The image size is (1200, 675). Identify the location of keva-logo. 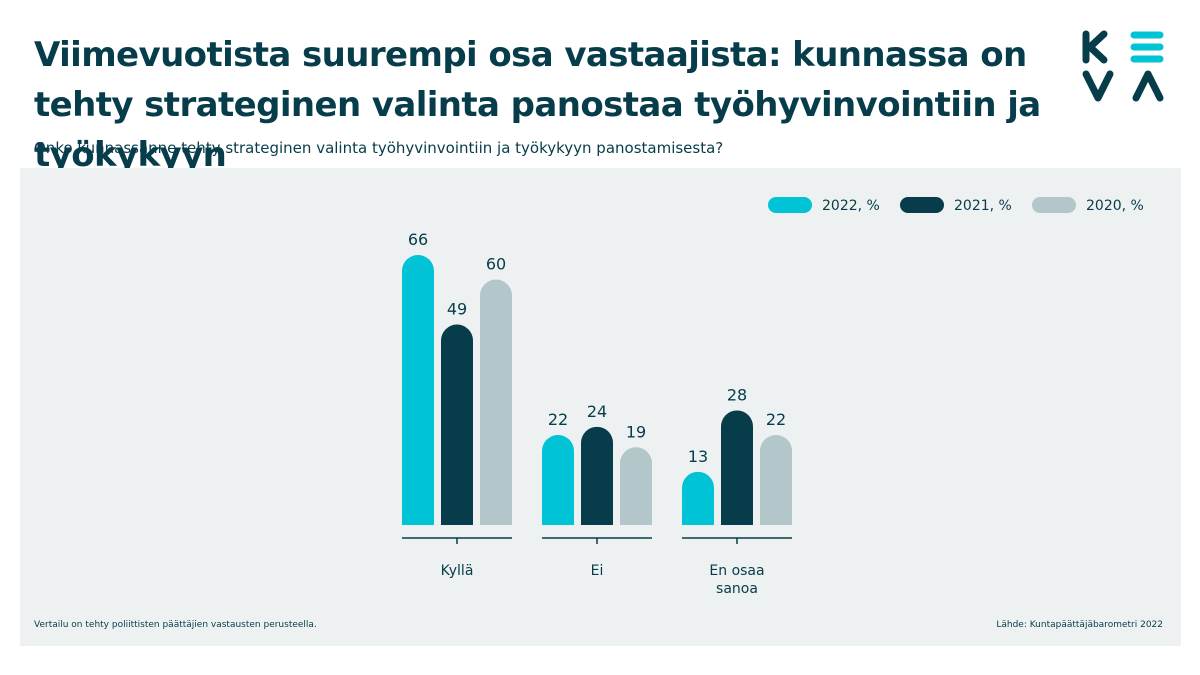
(1123, 66).